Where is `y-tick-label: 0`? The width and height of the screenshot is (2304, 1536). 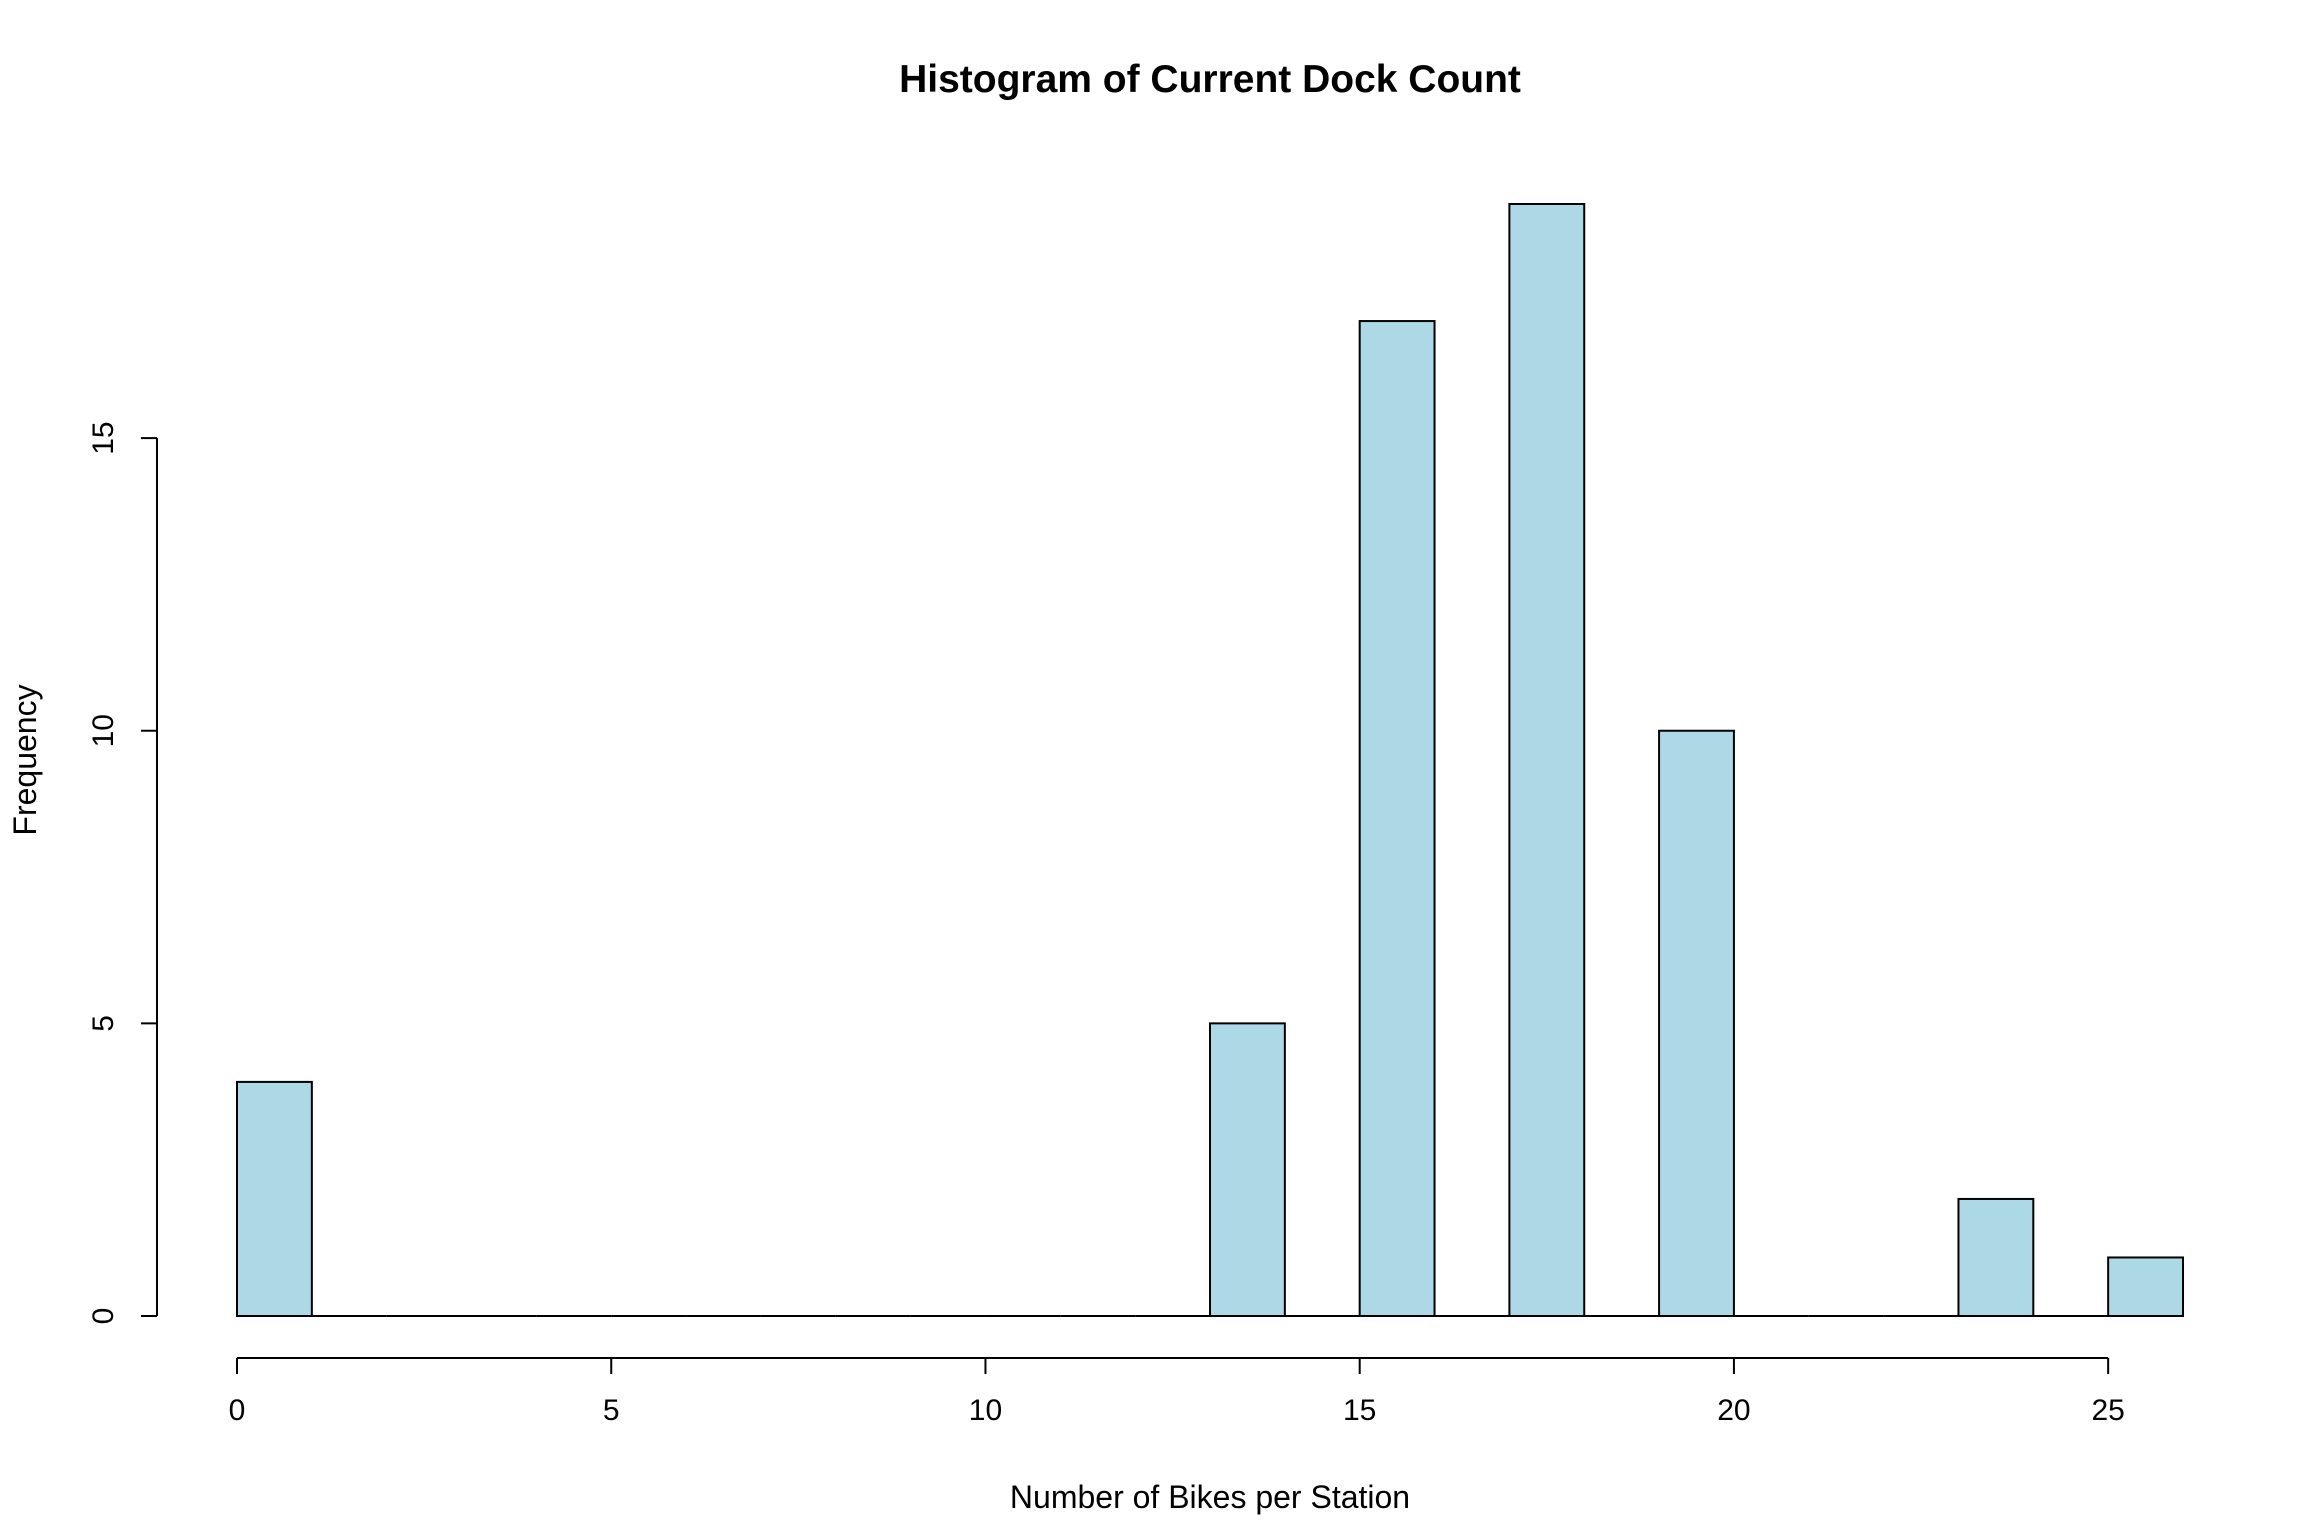 y-tick-label: 0 is located at coordinates (103, 1316).